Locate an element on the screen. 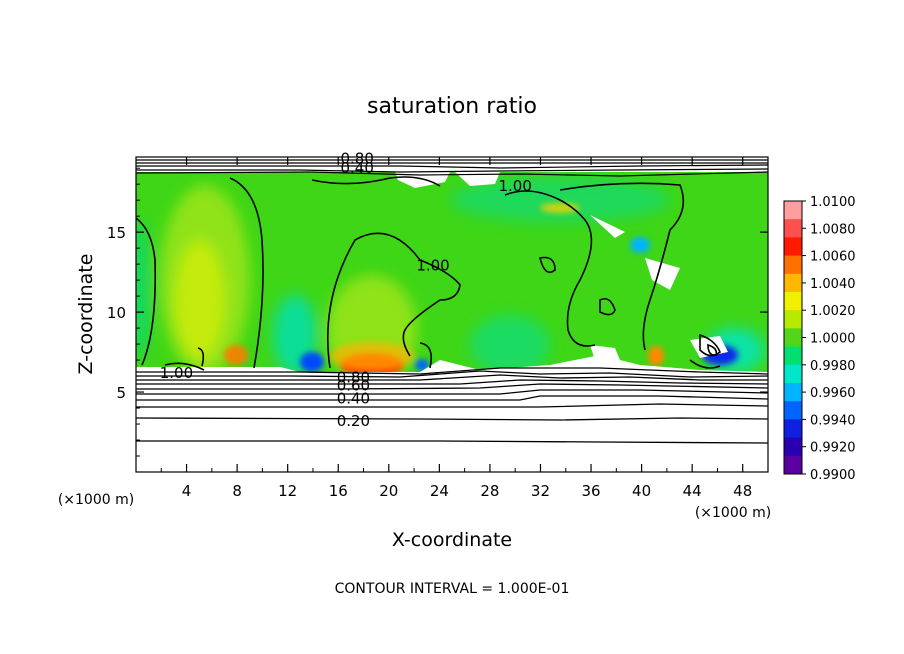 The image size is (904, 654). hotspot-yellow-upper is located at coordinates (560, 208).